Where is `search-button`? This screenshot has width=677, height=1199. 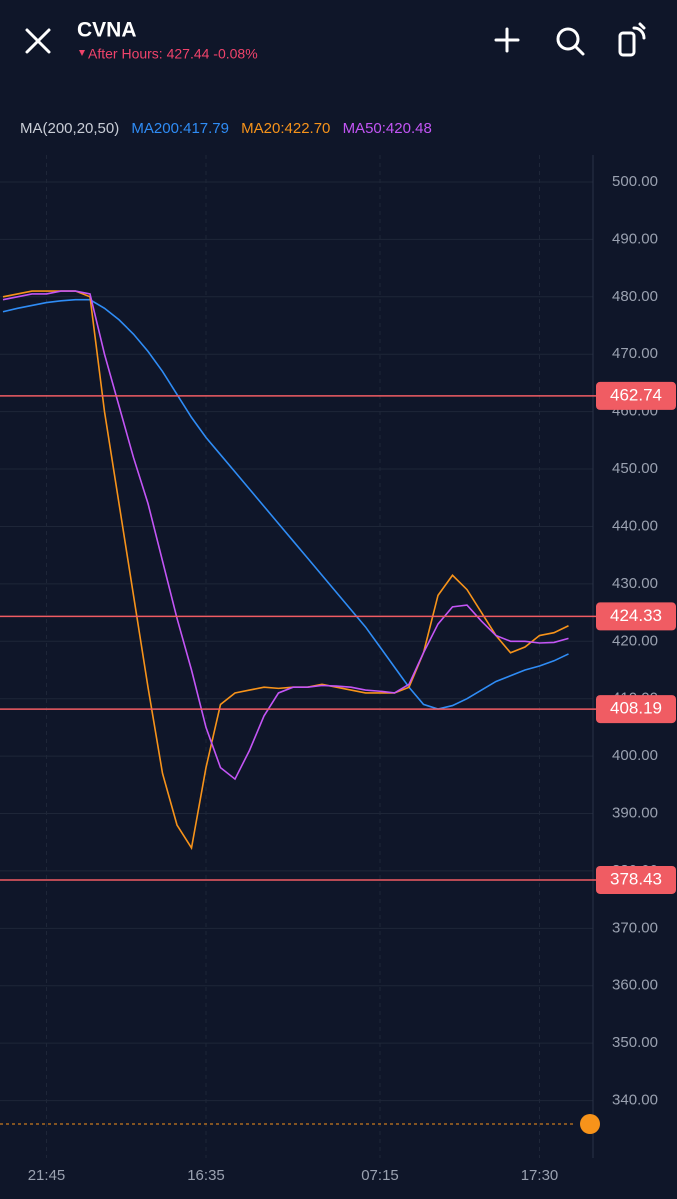 search-button is located at coordinates (570, 41).